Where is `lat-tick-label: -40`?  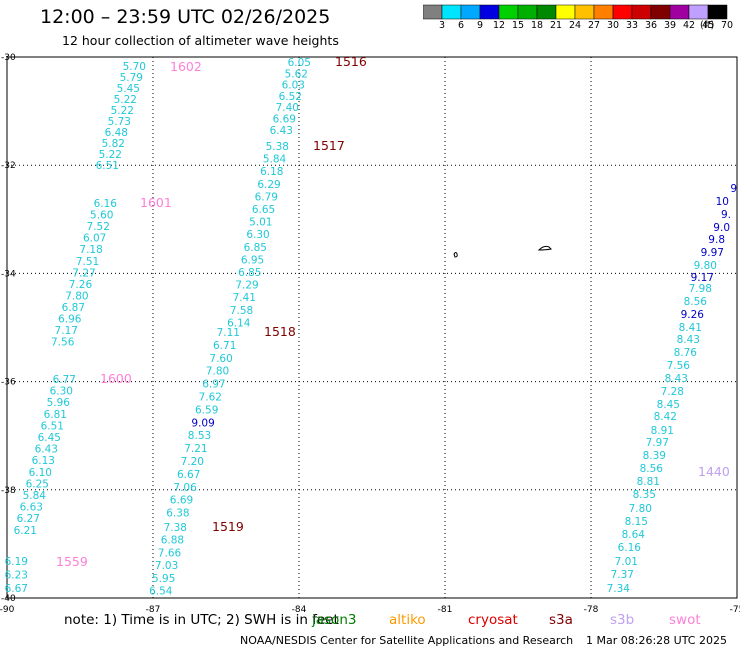
lat-tick-label: -40 is located at coordinates (8, 599).